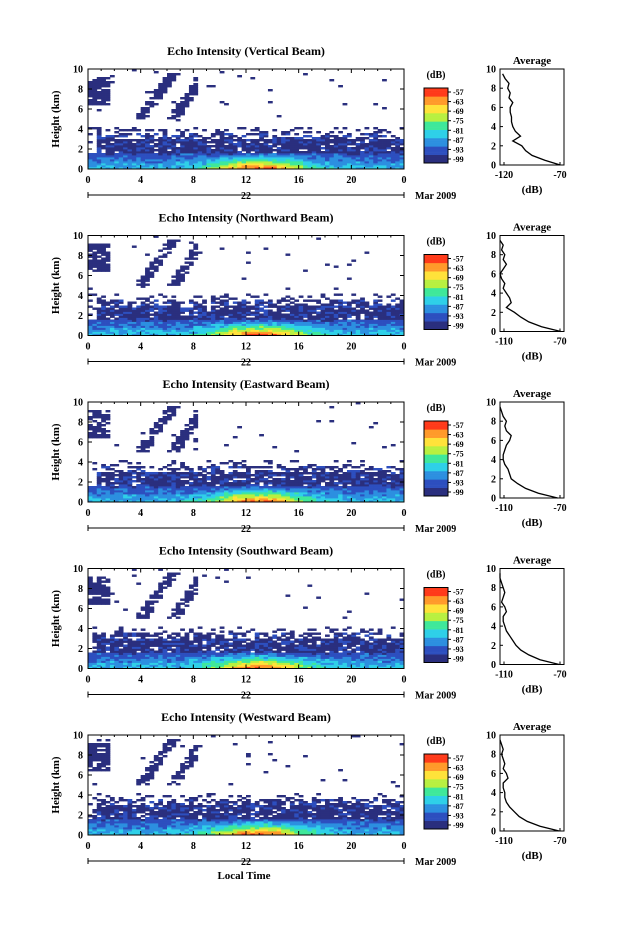 This screenshot has width=619, height=929. What do you see at coordinates (246, 452) in the screenshot?
I see `heatmap-field` at bounding box center [246, 452].